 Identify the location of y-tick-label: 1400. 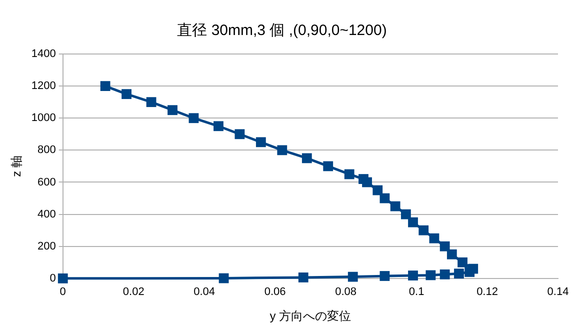
(43, 54).